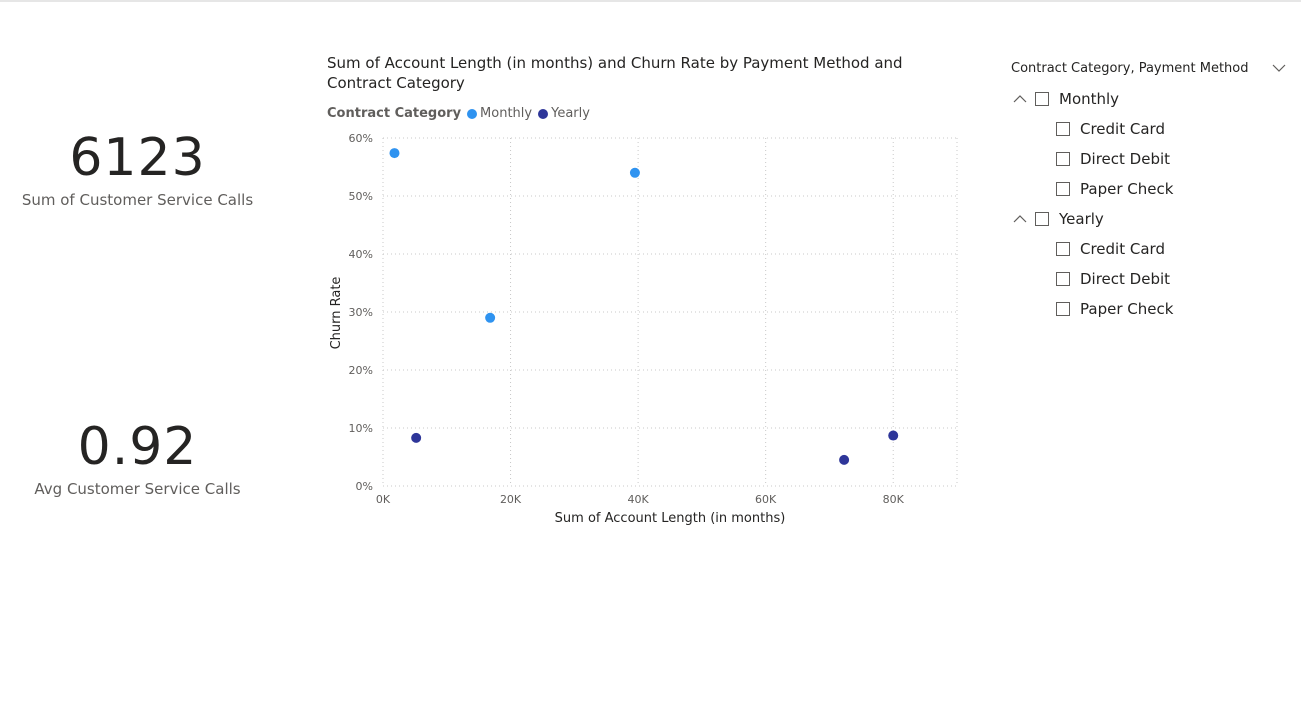 The width and height of the screenshot is (1301, 701). Describe the element at coordinates (506, 113) in the screenshot. I see `legend-label-monthly: Monthly` at that location.